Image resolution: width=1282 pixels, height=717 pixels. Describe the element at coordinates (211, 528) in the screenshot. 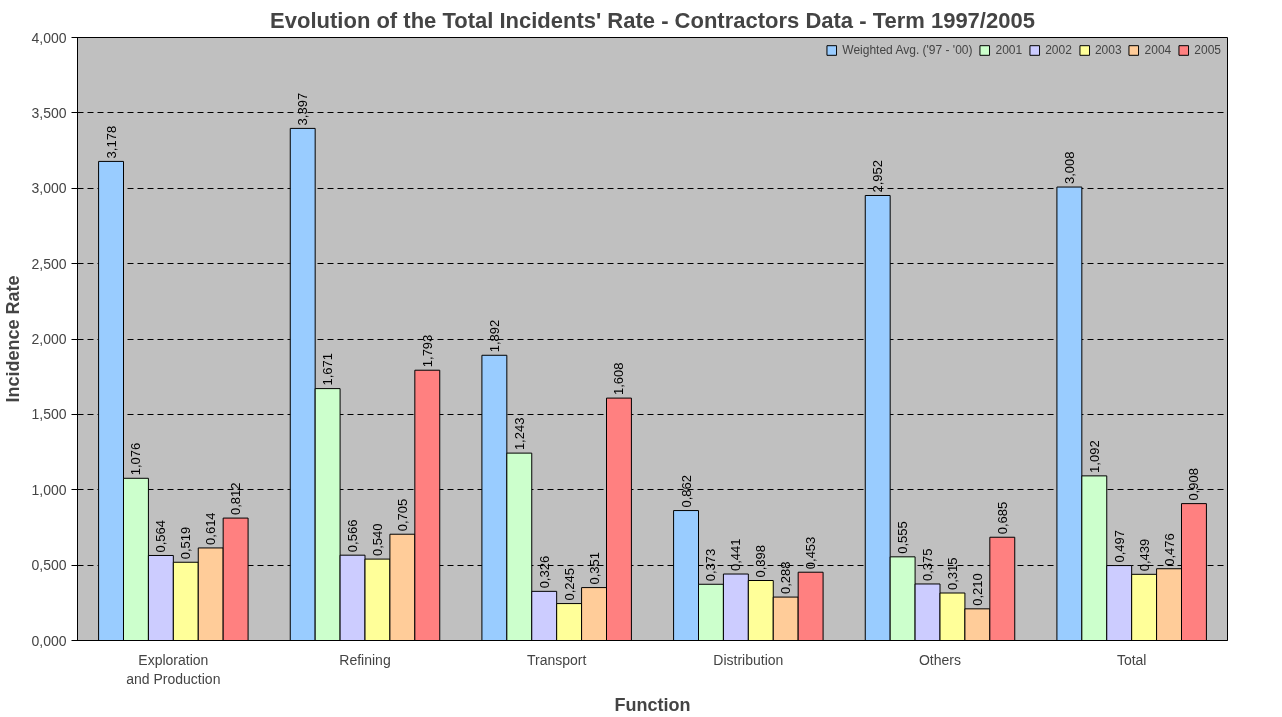

I see `data-label: 0,614` at that location.